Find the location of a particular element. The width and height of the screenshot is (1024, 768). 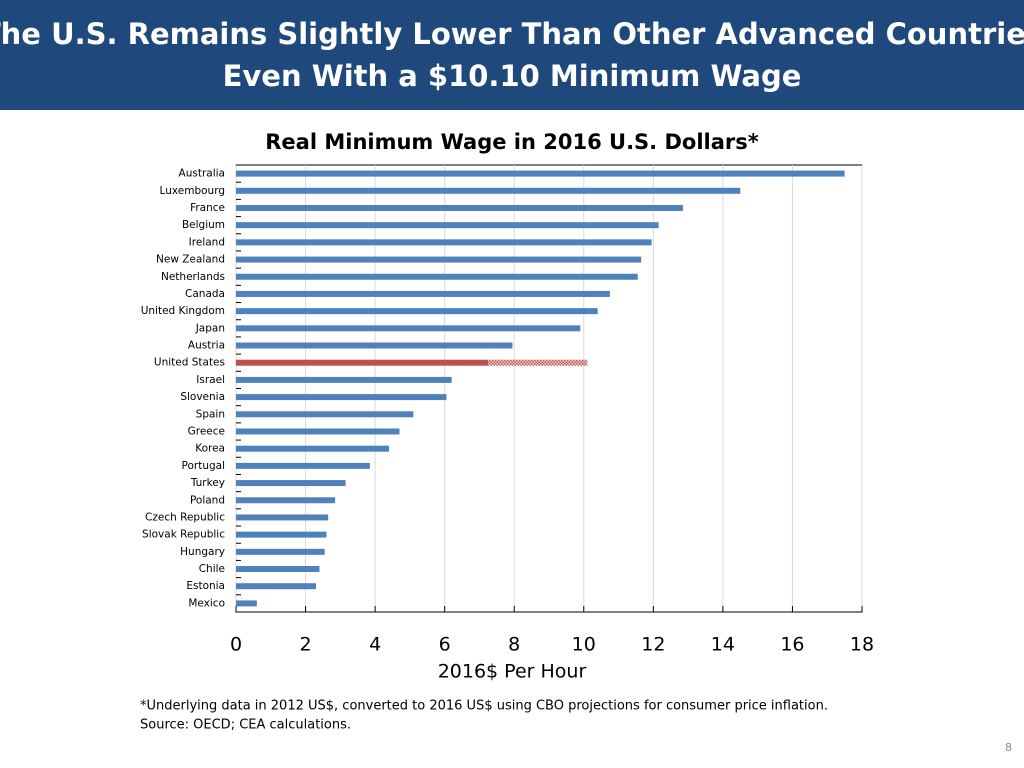

chart-title: Real Minimum Wage in 2016 U.S. Dollars* is located at coordinates (511, 142).